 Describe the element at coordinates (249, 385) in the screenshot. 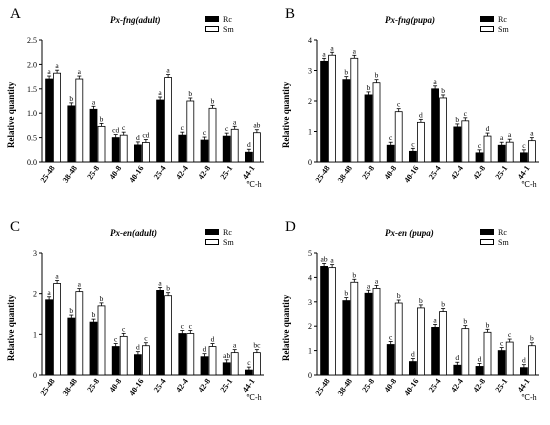

I see `x-tick-label: 44-1` at that location.